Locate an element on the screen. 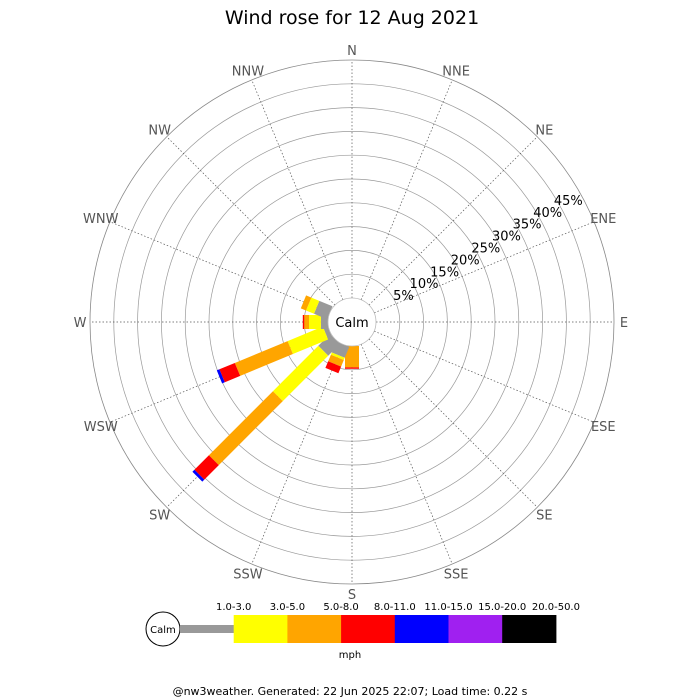  direction-label-nnw: NNW is located at coordinates (248, 72).